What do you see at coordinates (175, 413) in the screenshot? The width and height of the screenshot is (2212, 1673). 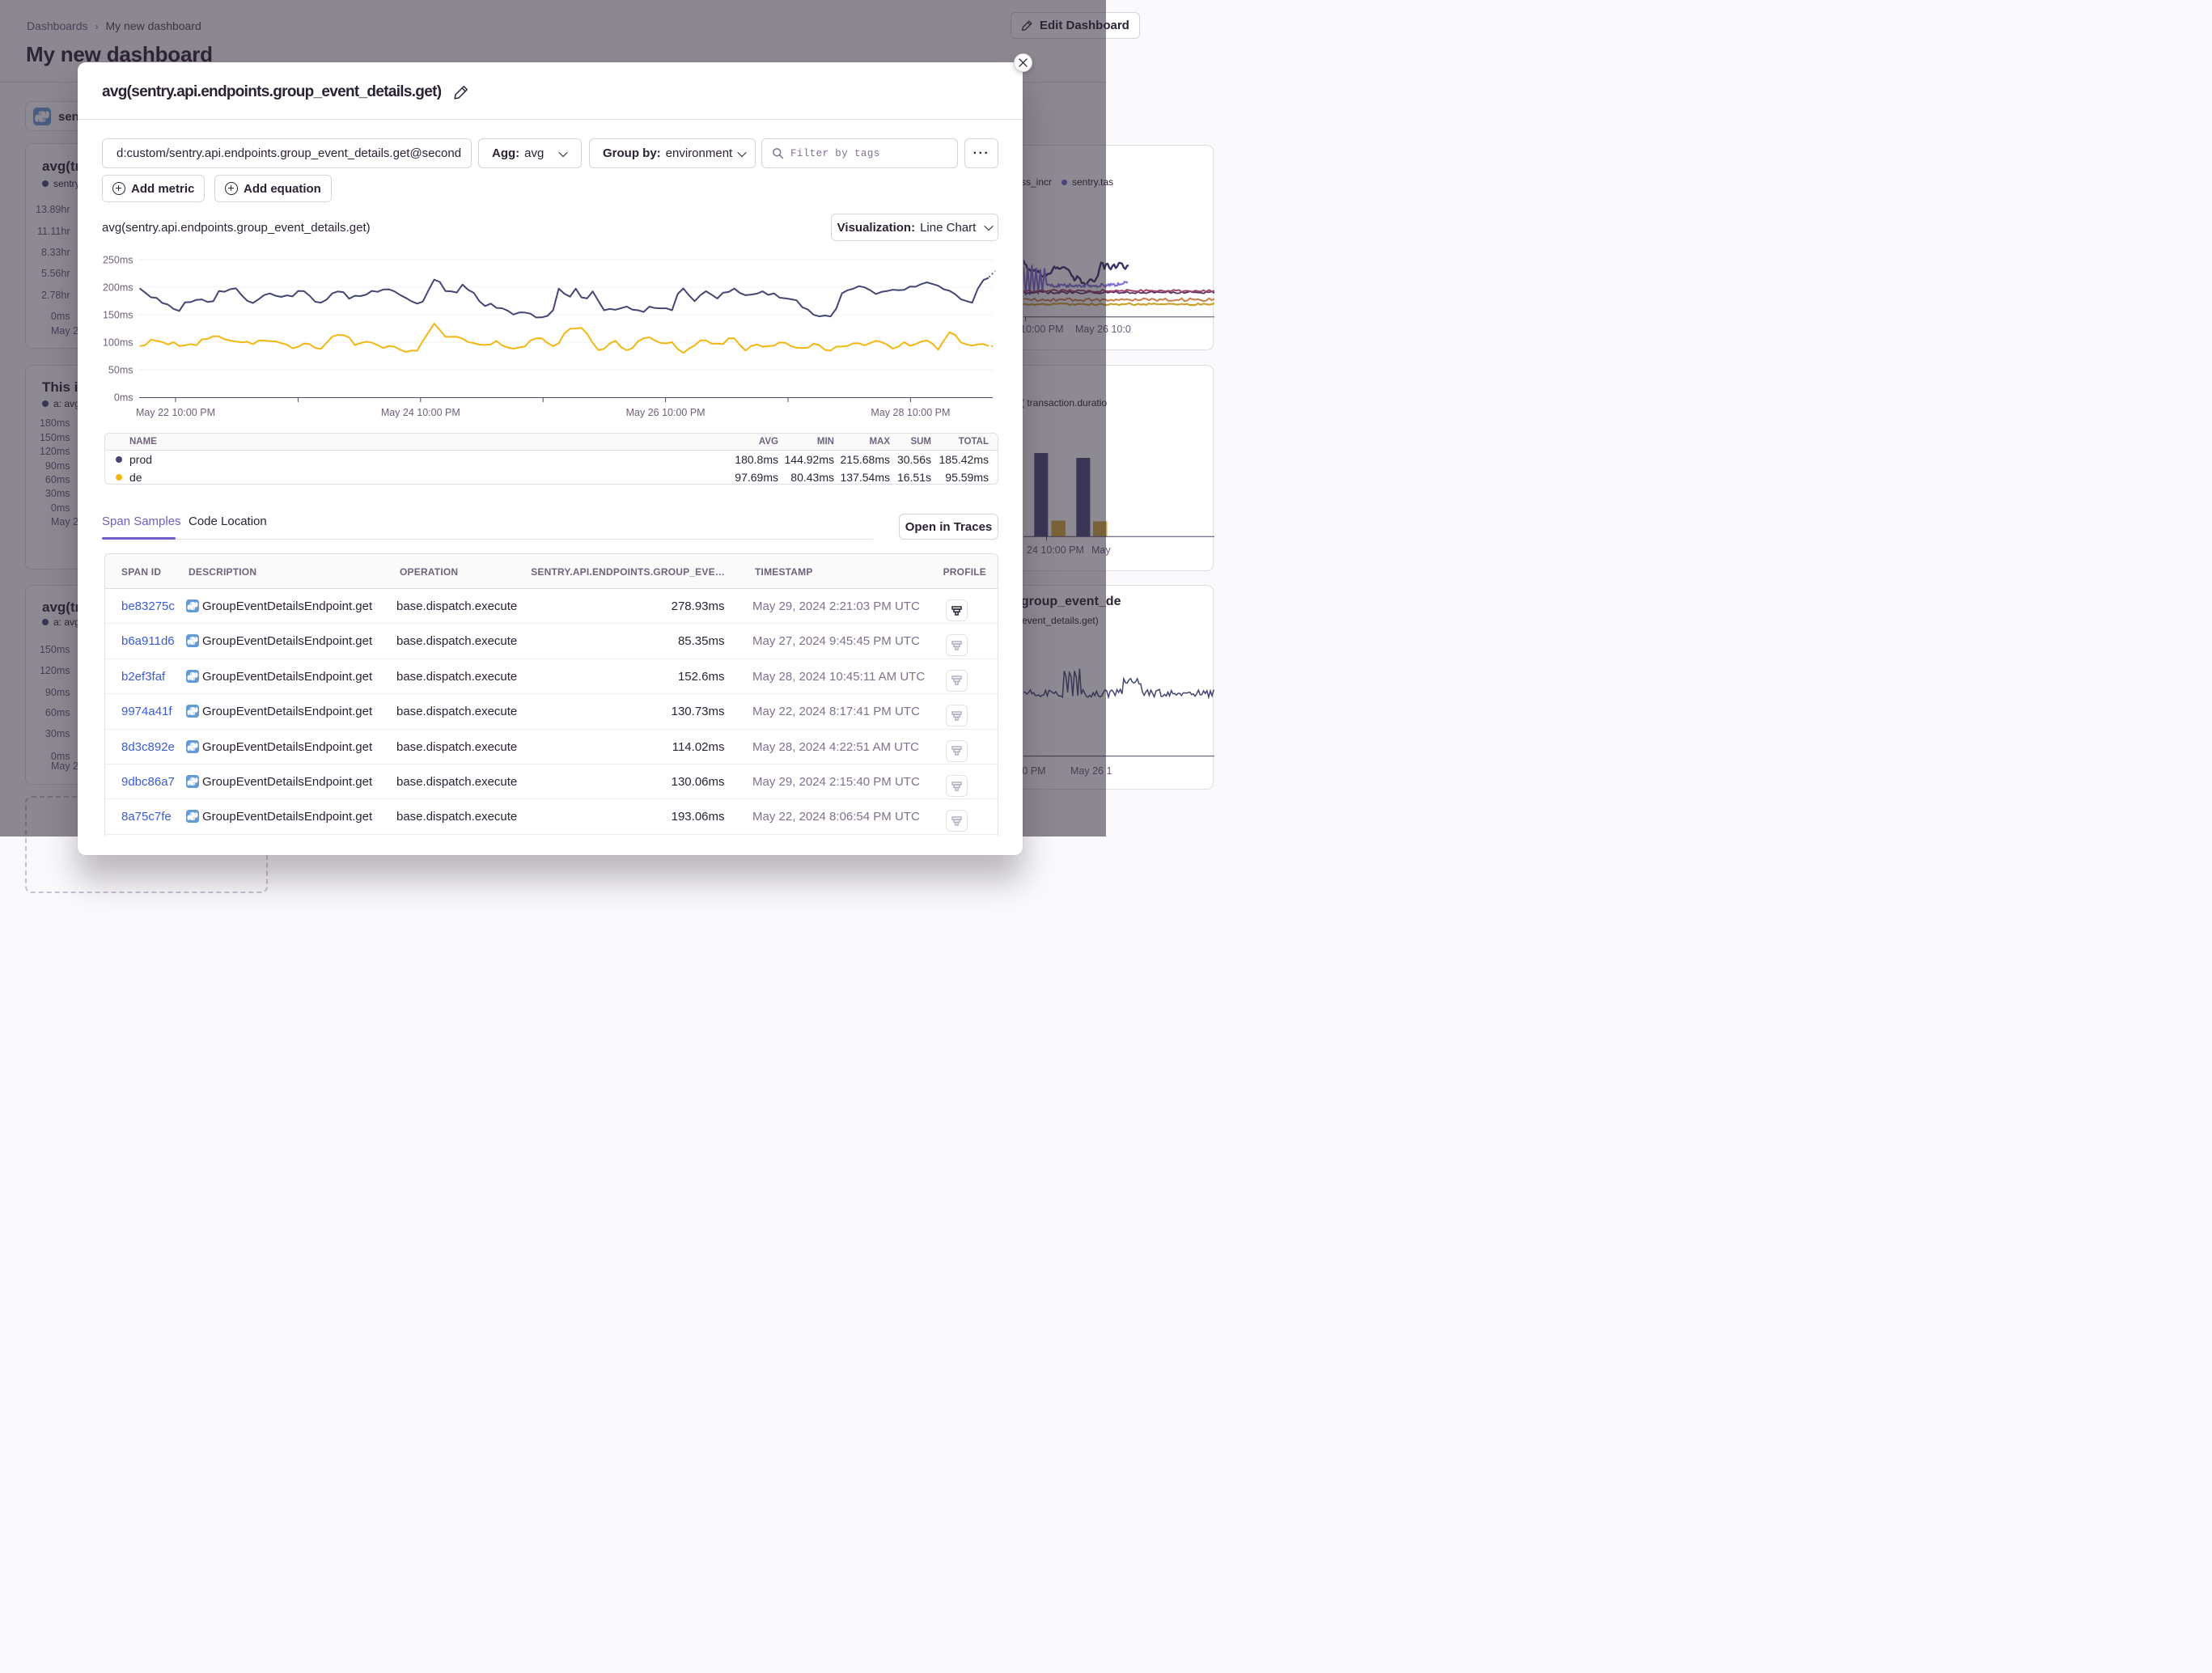 I see `svg-text: May 22 10:00 PM` at bounding box center [175, 413].